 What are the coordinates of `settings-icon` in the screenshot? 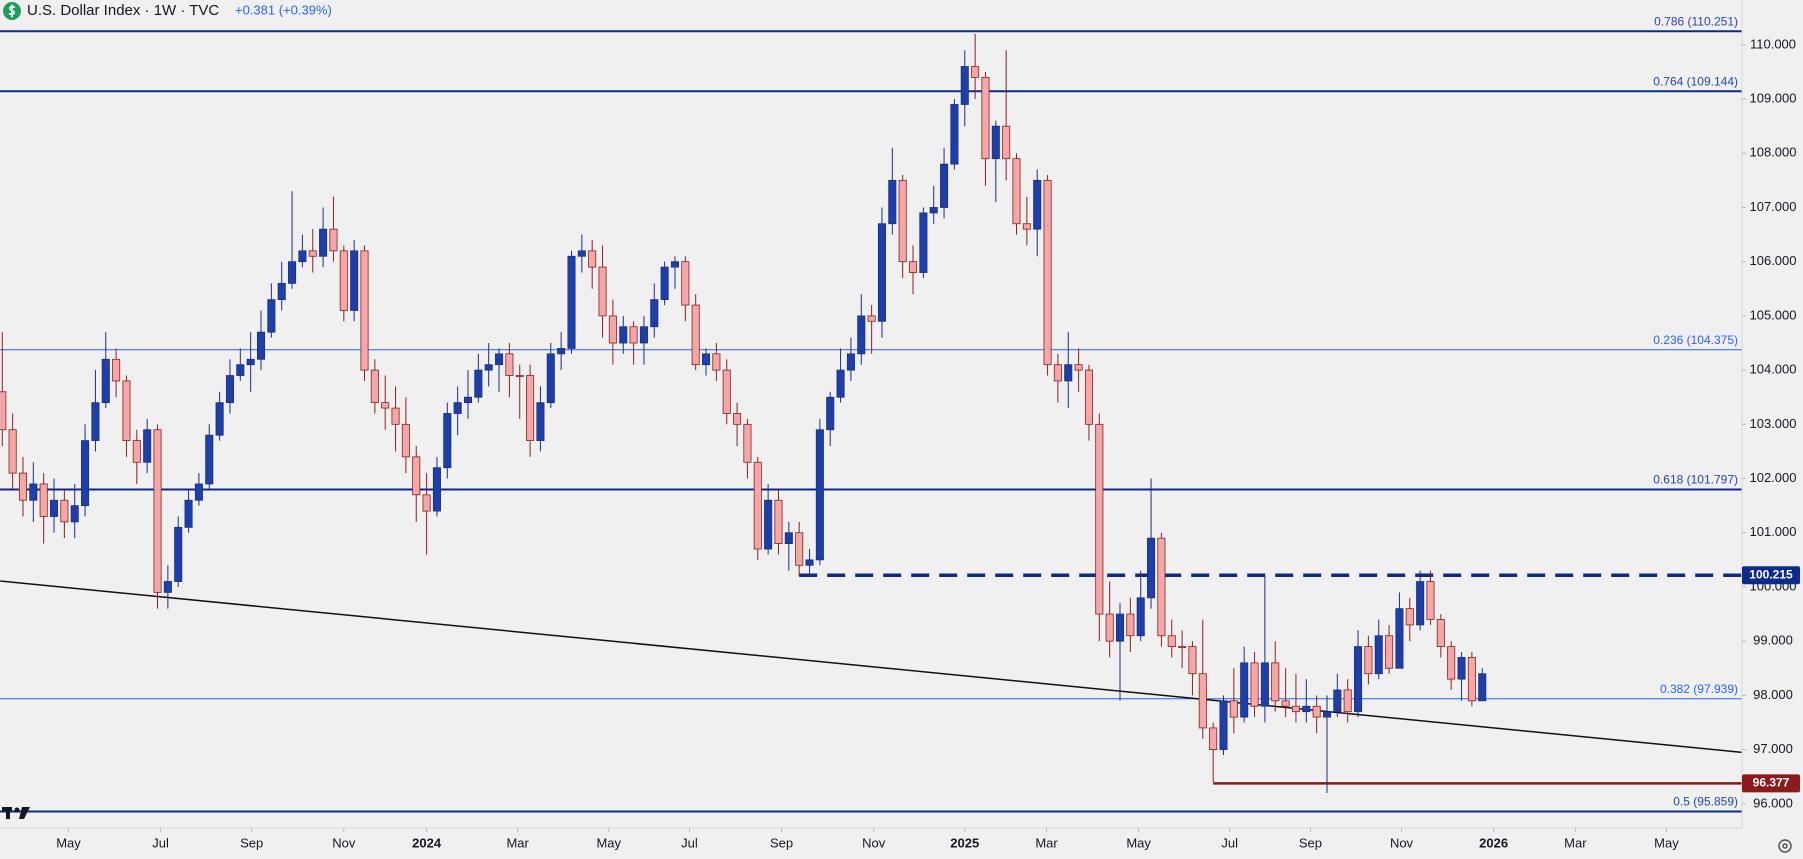 It's located at (1785, 846).